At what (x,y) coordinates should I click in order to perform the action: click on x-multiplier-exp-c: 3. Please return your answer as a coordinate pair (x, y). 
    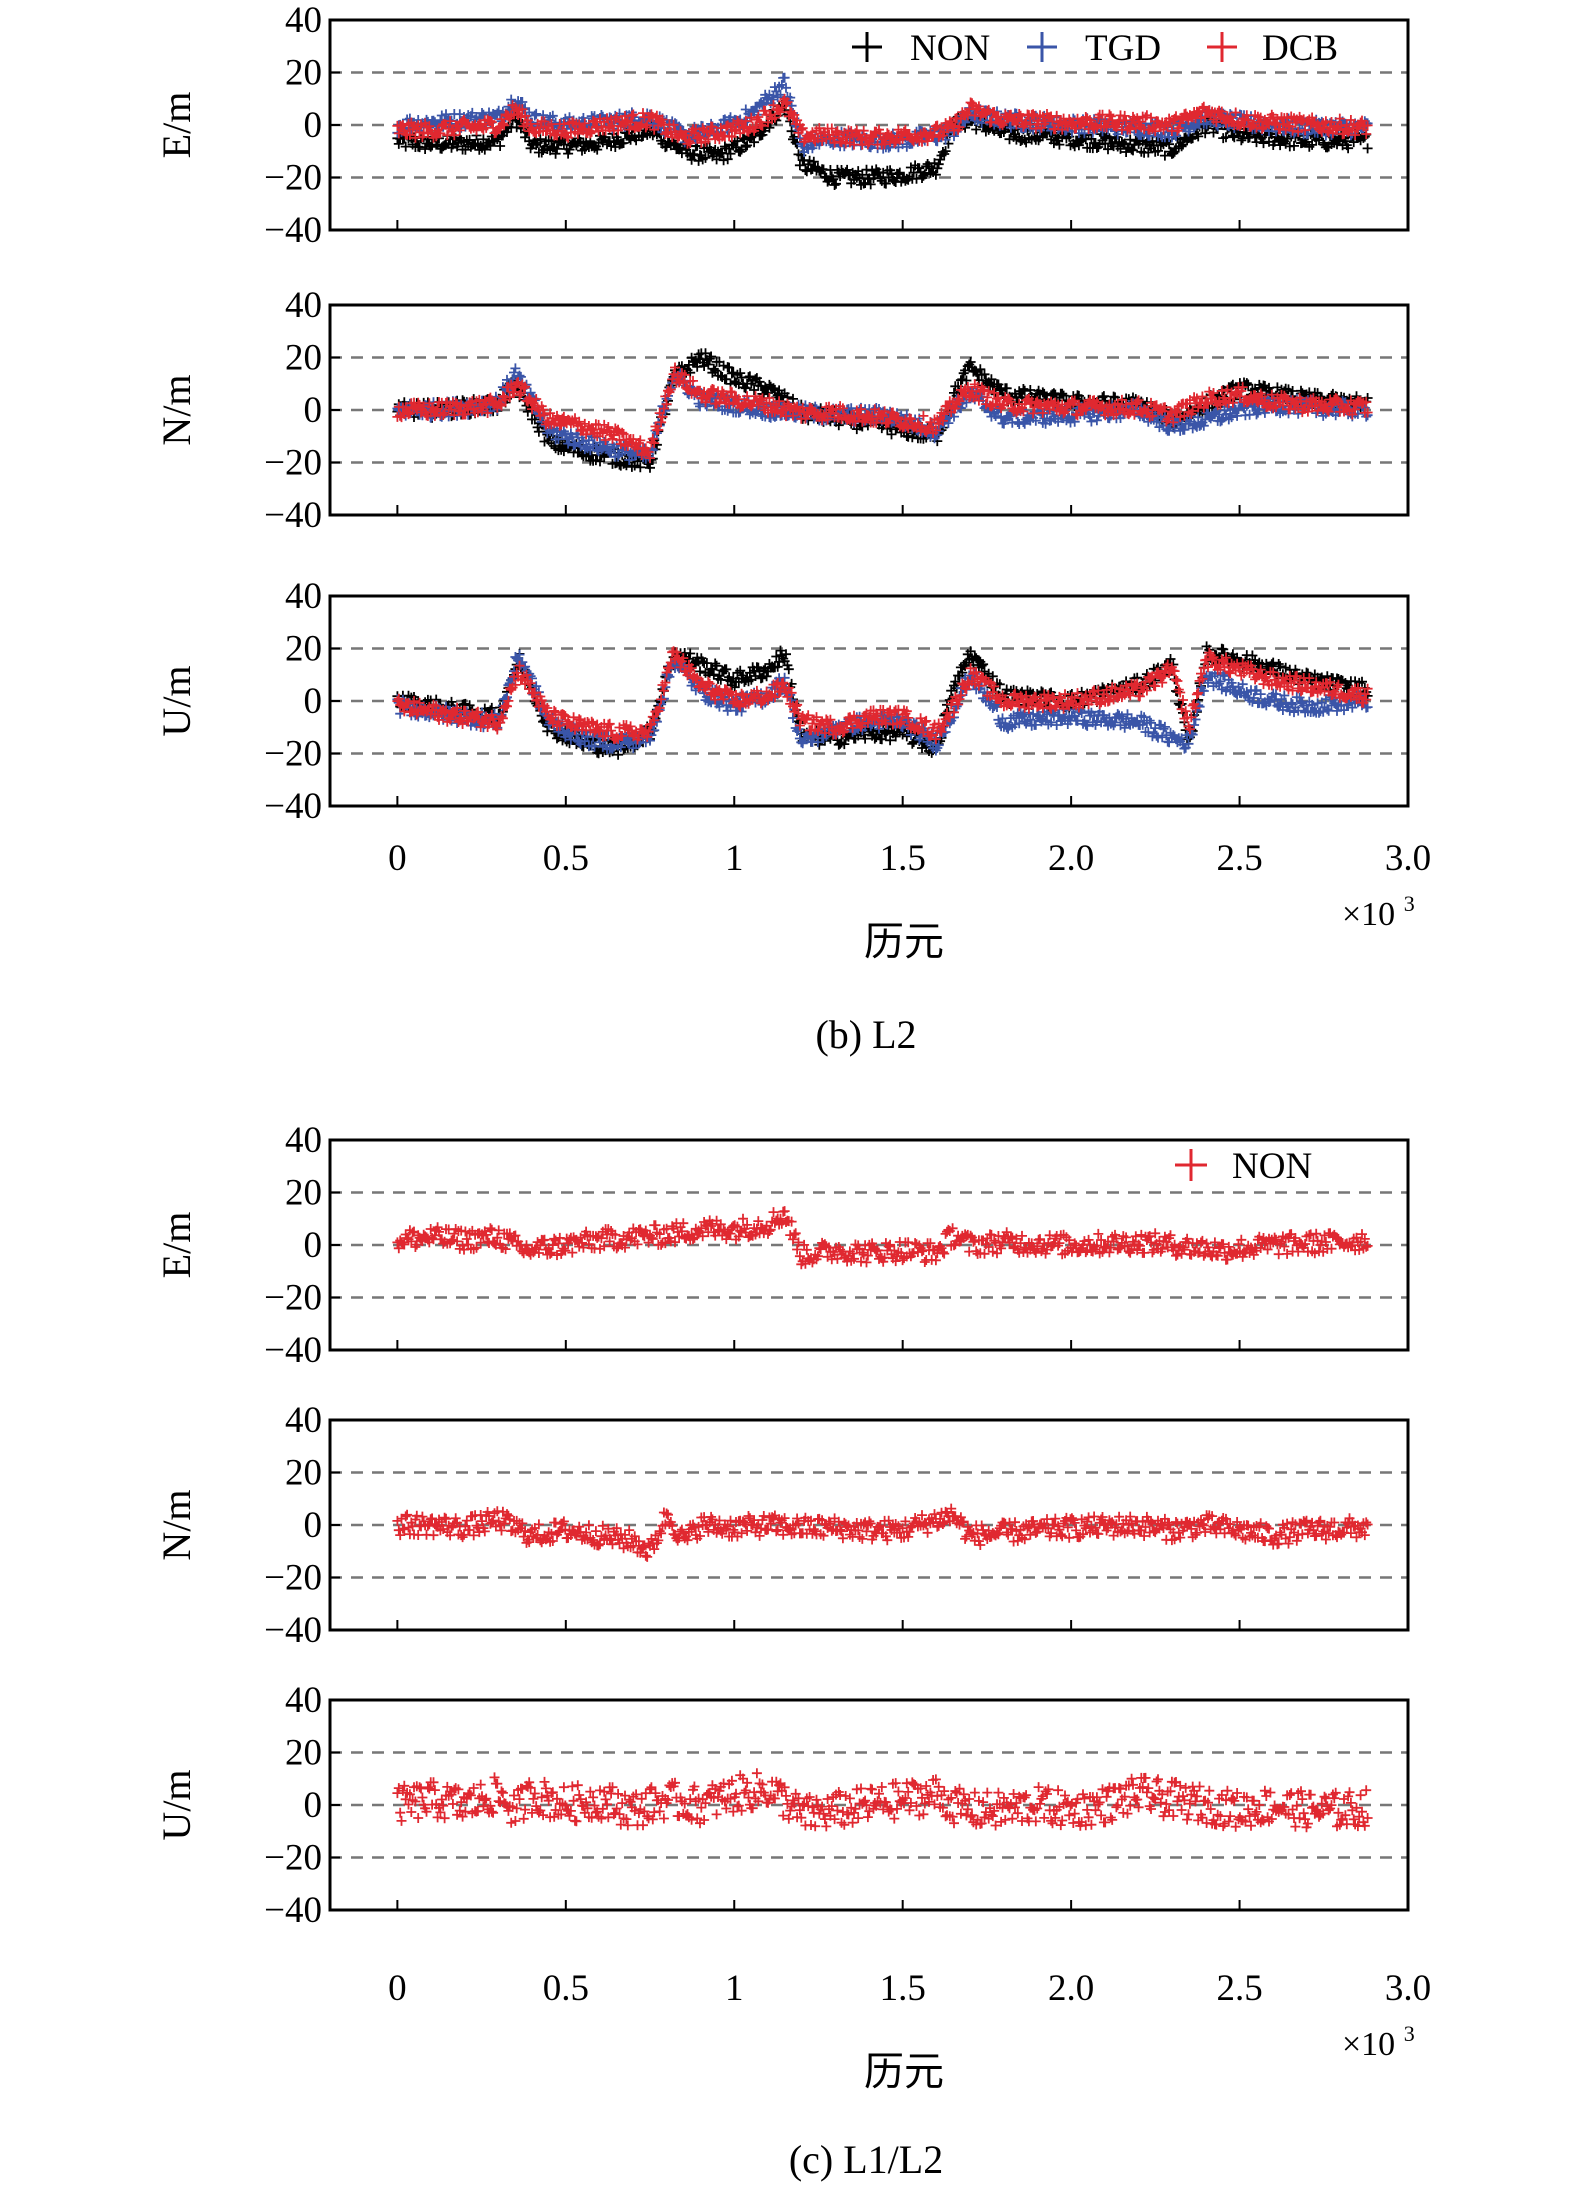
    Looking at the image, I should click on (1409, 2033).